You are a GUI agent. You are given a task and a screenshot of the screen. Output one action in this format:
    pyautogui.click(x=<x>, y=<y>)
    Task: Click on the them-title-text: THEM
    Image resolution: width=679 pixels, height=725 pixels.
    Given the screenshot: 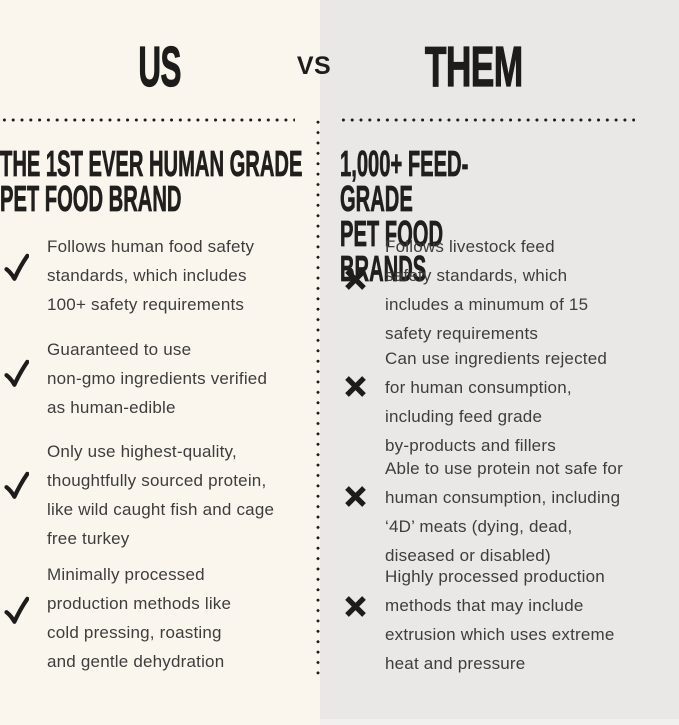 What is the action you would take?
    pyautogui.click(x=474, y=67)
    